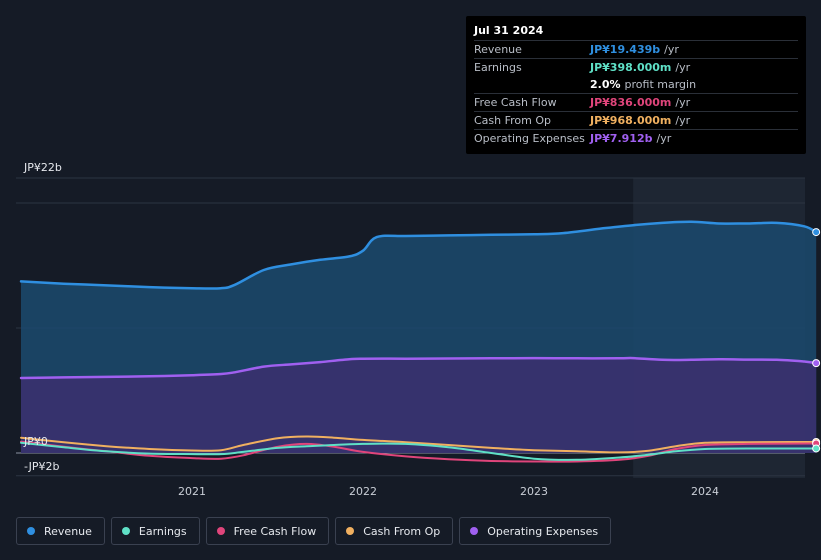 The image size is (821, 560). I want to click on operating-expenses-line, so click(418, 368).